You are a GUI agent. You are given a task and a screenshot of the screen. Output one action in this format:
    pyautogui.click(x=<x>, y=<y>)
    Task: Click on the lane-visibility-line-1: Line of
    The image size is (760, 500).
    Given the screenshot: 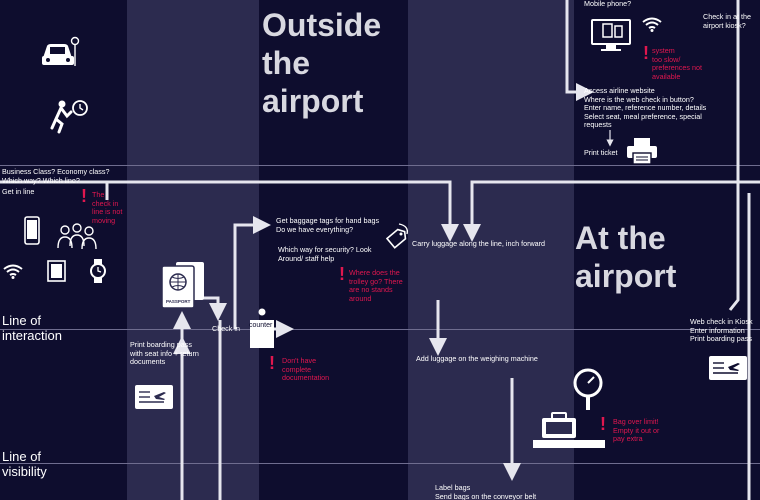 What is the action you would take?
    pyautogui.click(x=22, y=456)
    